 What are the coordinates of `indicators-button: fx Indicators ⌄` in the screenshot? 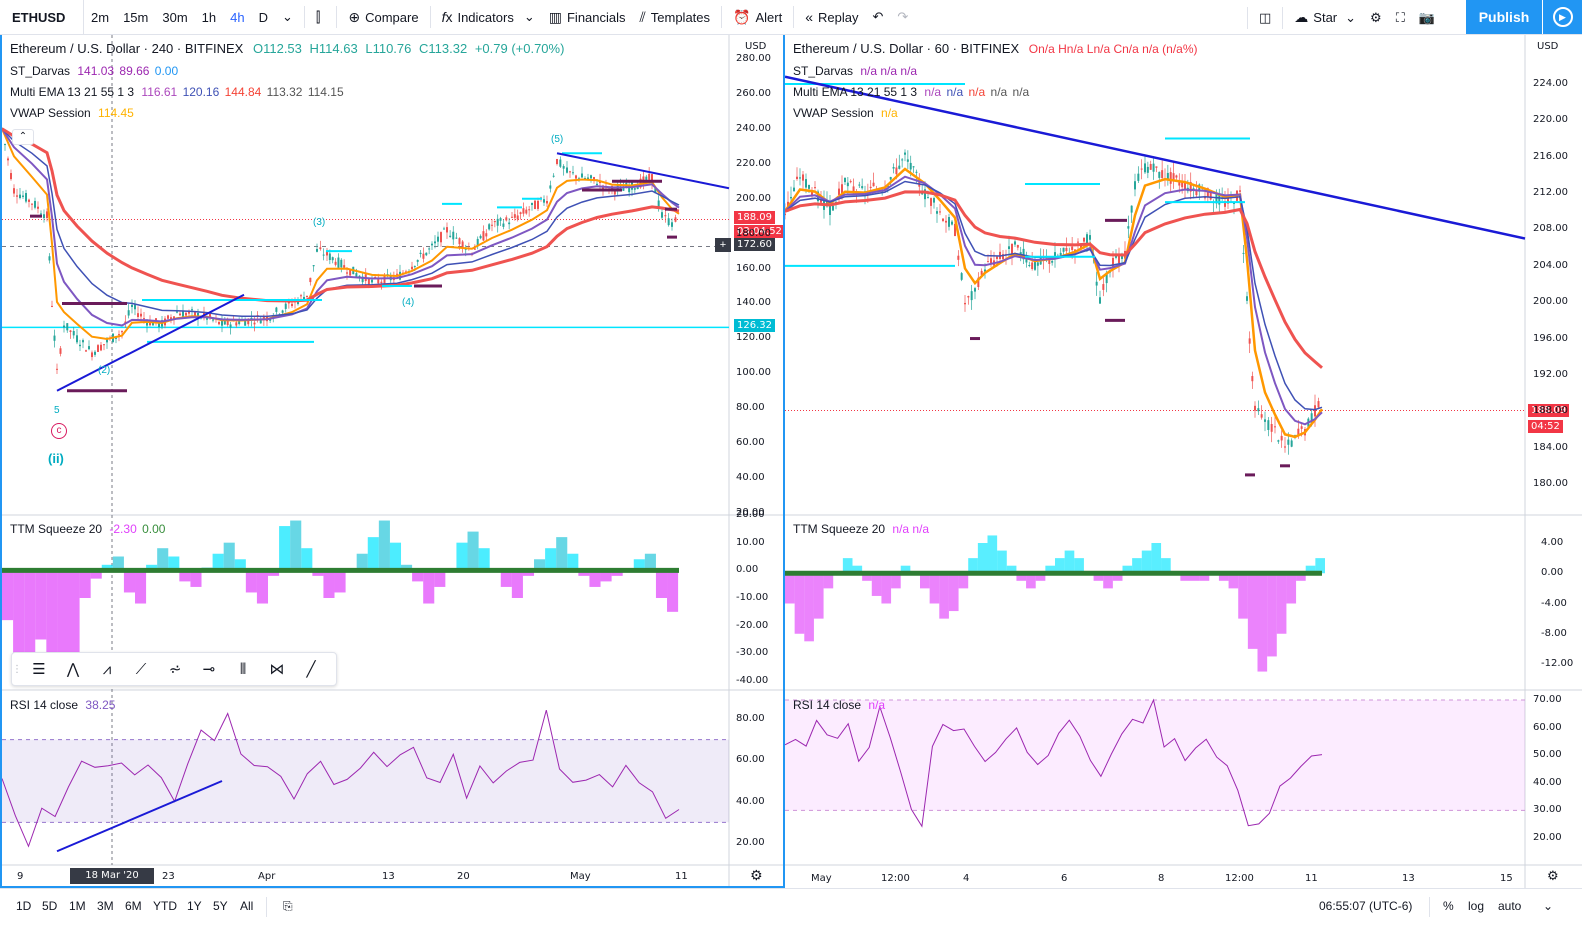 It's located at (488, 17).